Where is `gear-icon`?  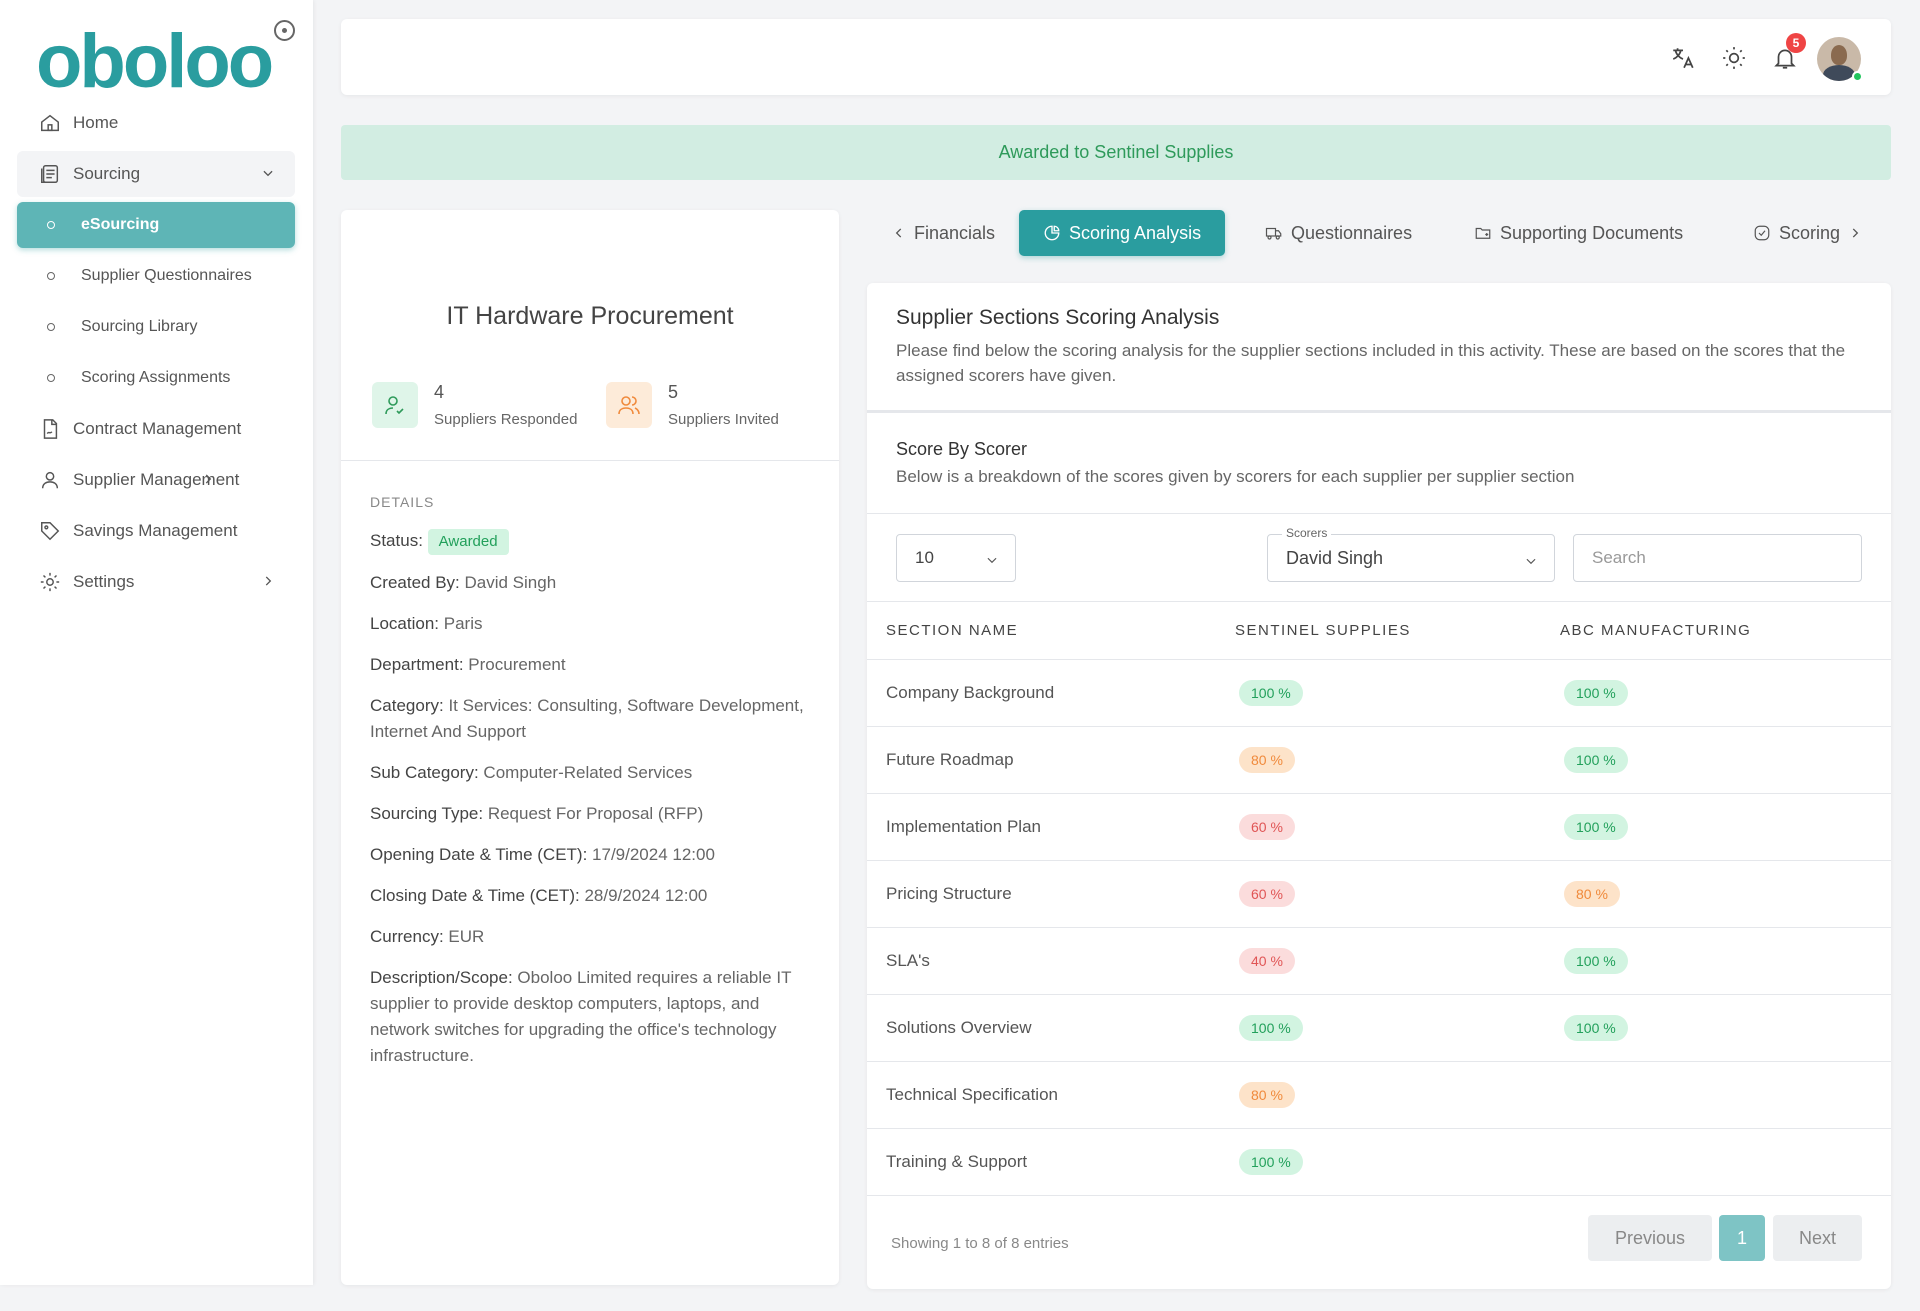
gear-icon is located at coordinates (50, 582).